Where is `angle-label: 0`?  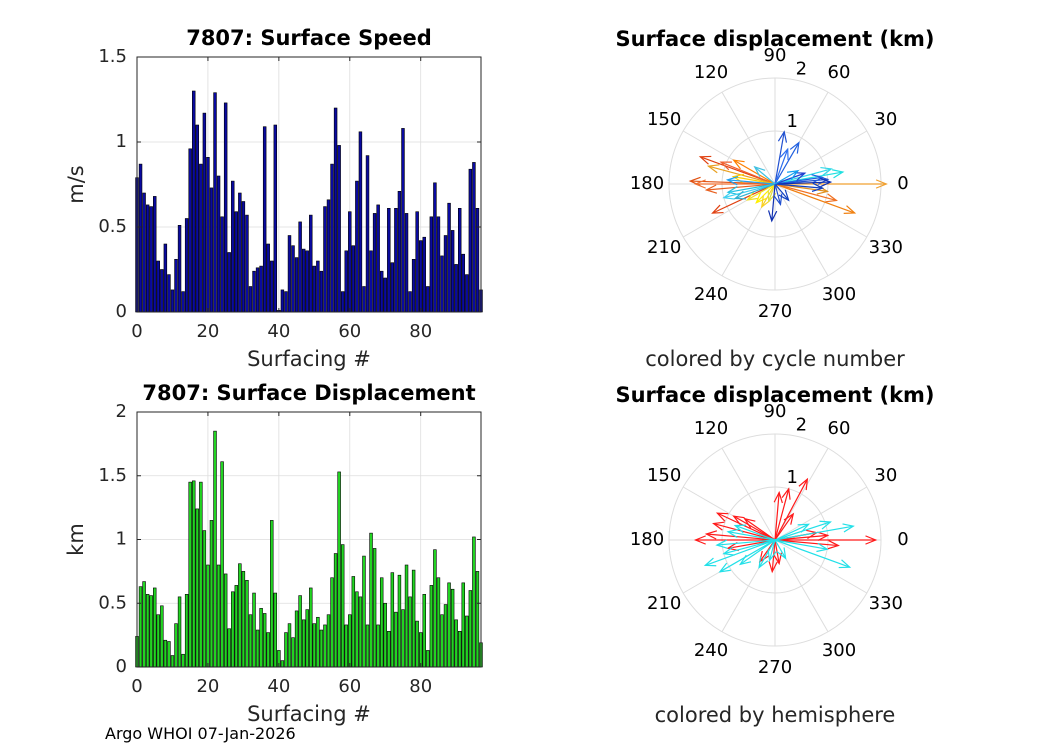
angle-label: 0 is located at coordinates (902, 183).